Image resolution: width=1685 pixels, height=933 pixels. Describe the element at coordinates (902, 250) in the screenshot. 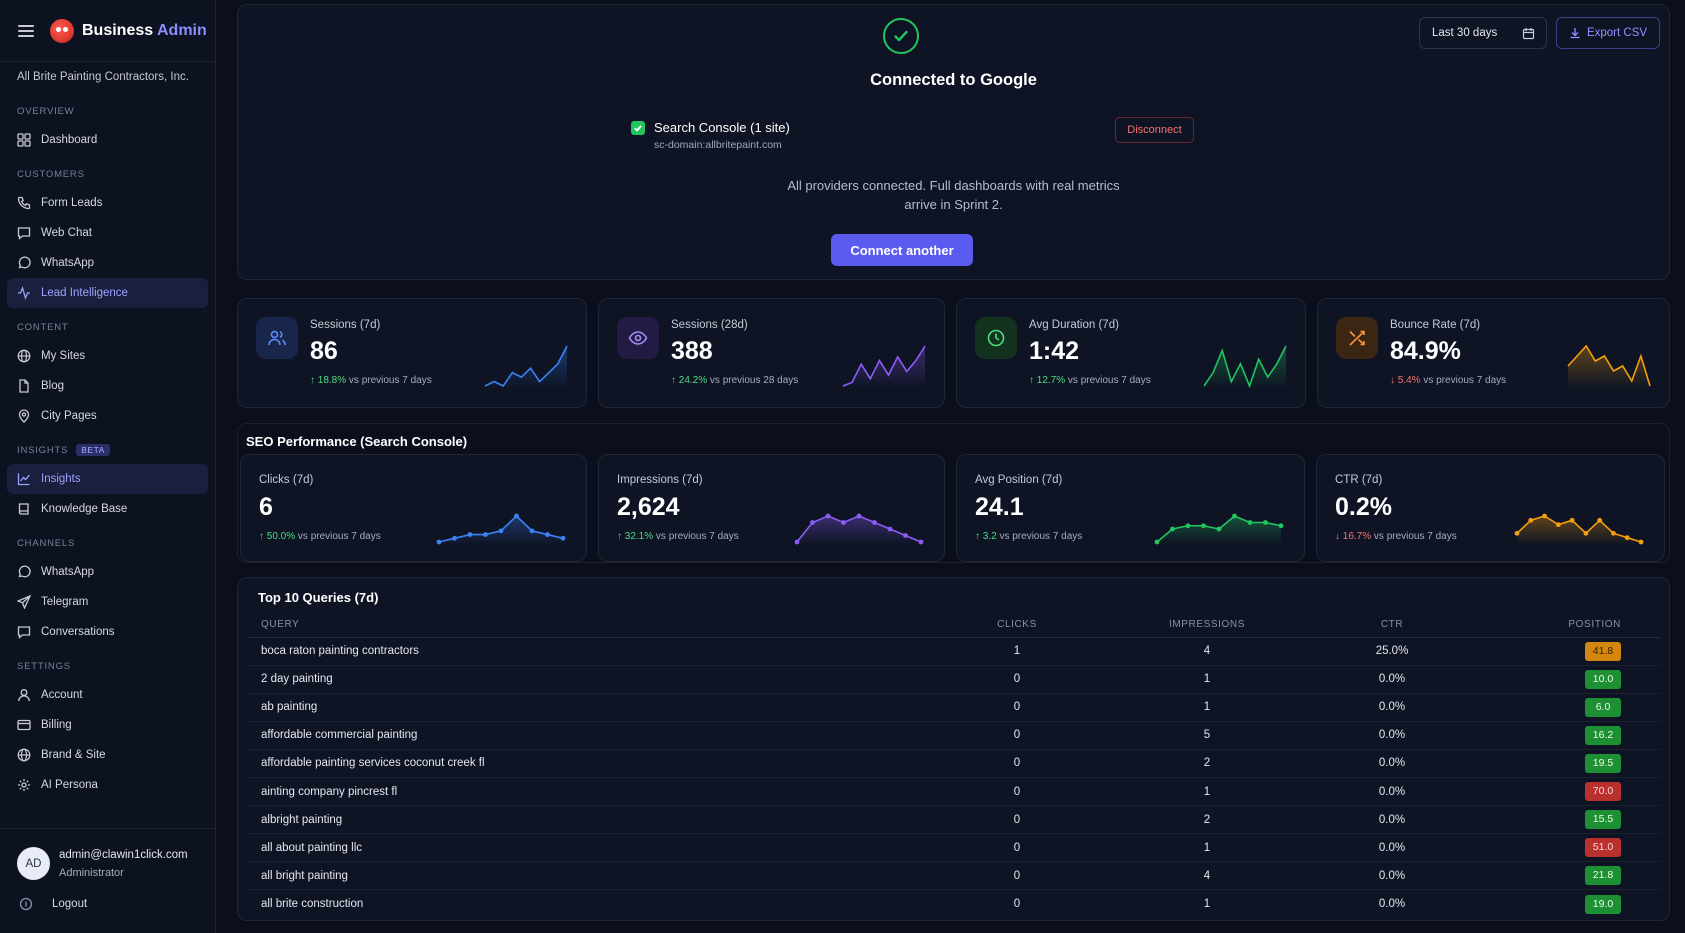

I see `connect-another-button: Connect another` at that location.